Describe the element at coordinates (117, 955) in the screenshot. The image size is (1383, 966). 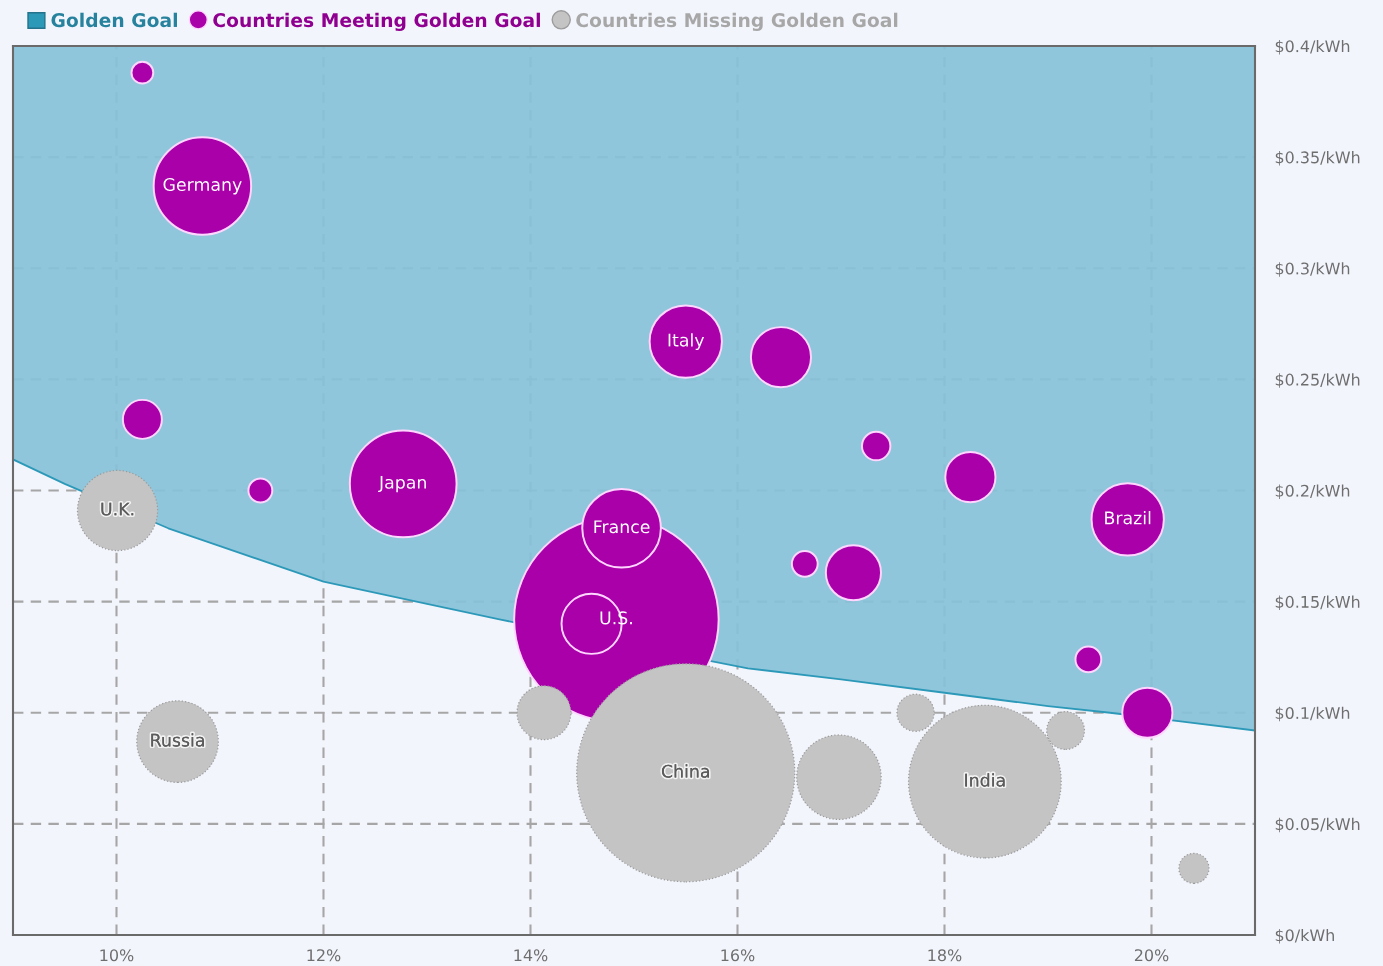
I see `x-tick-label: 10%` at that location.